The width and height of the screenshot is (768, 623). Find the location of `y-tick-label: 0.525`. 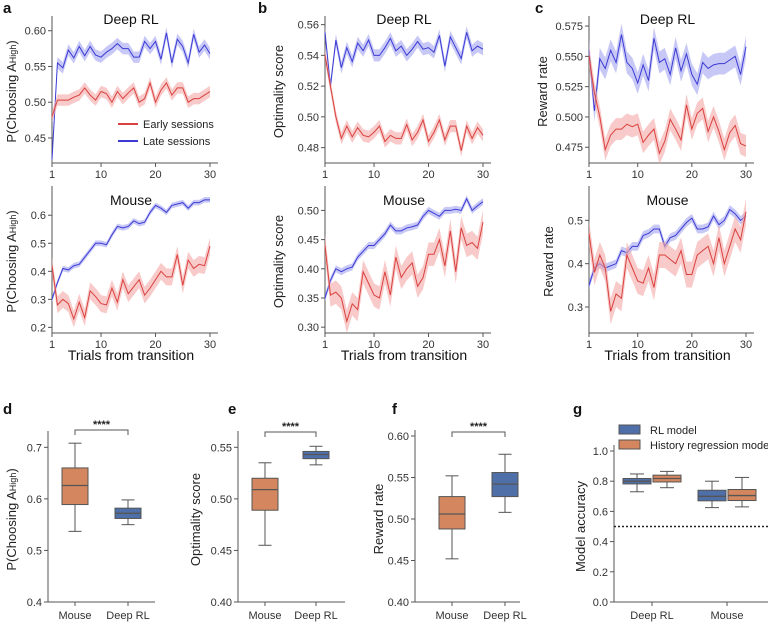

y-tick-label: 0.525 is located at coordinates (569, 88).